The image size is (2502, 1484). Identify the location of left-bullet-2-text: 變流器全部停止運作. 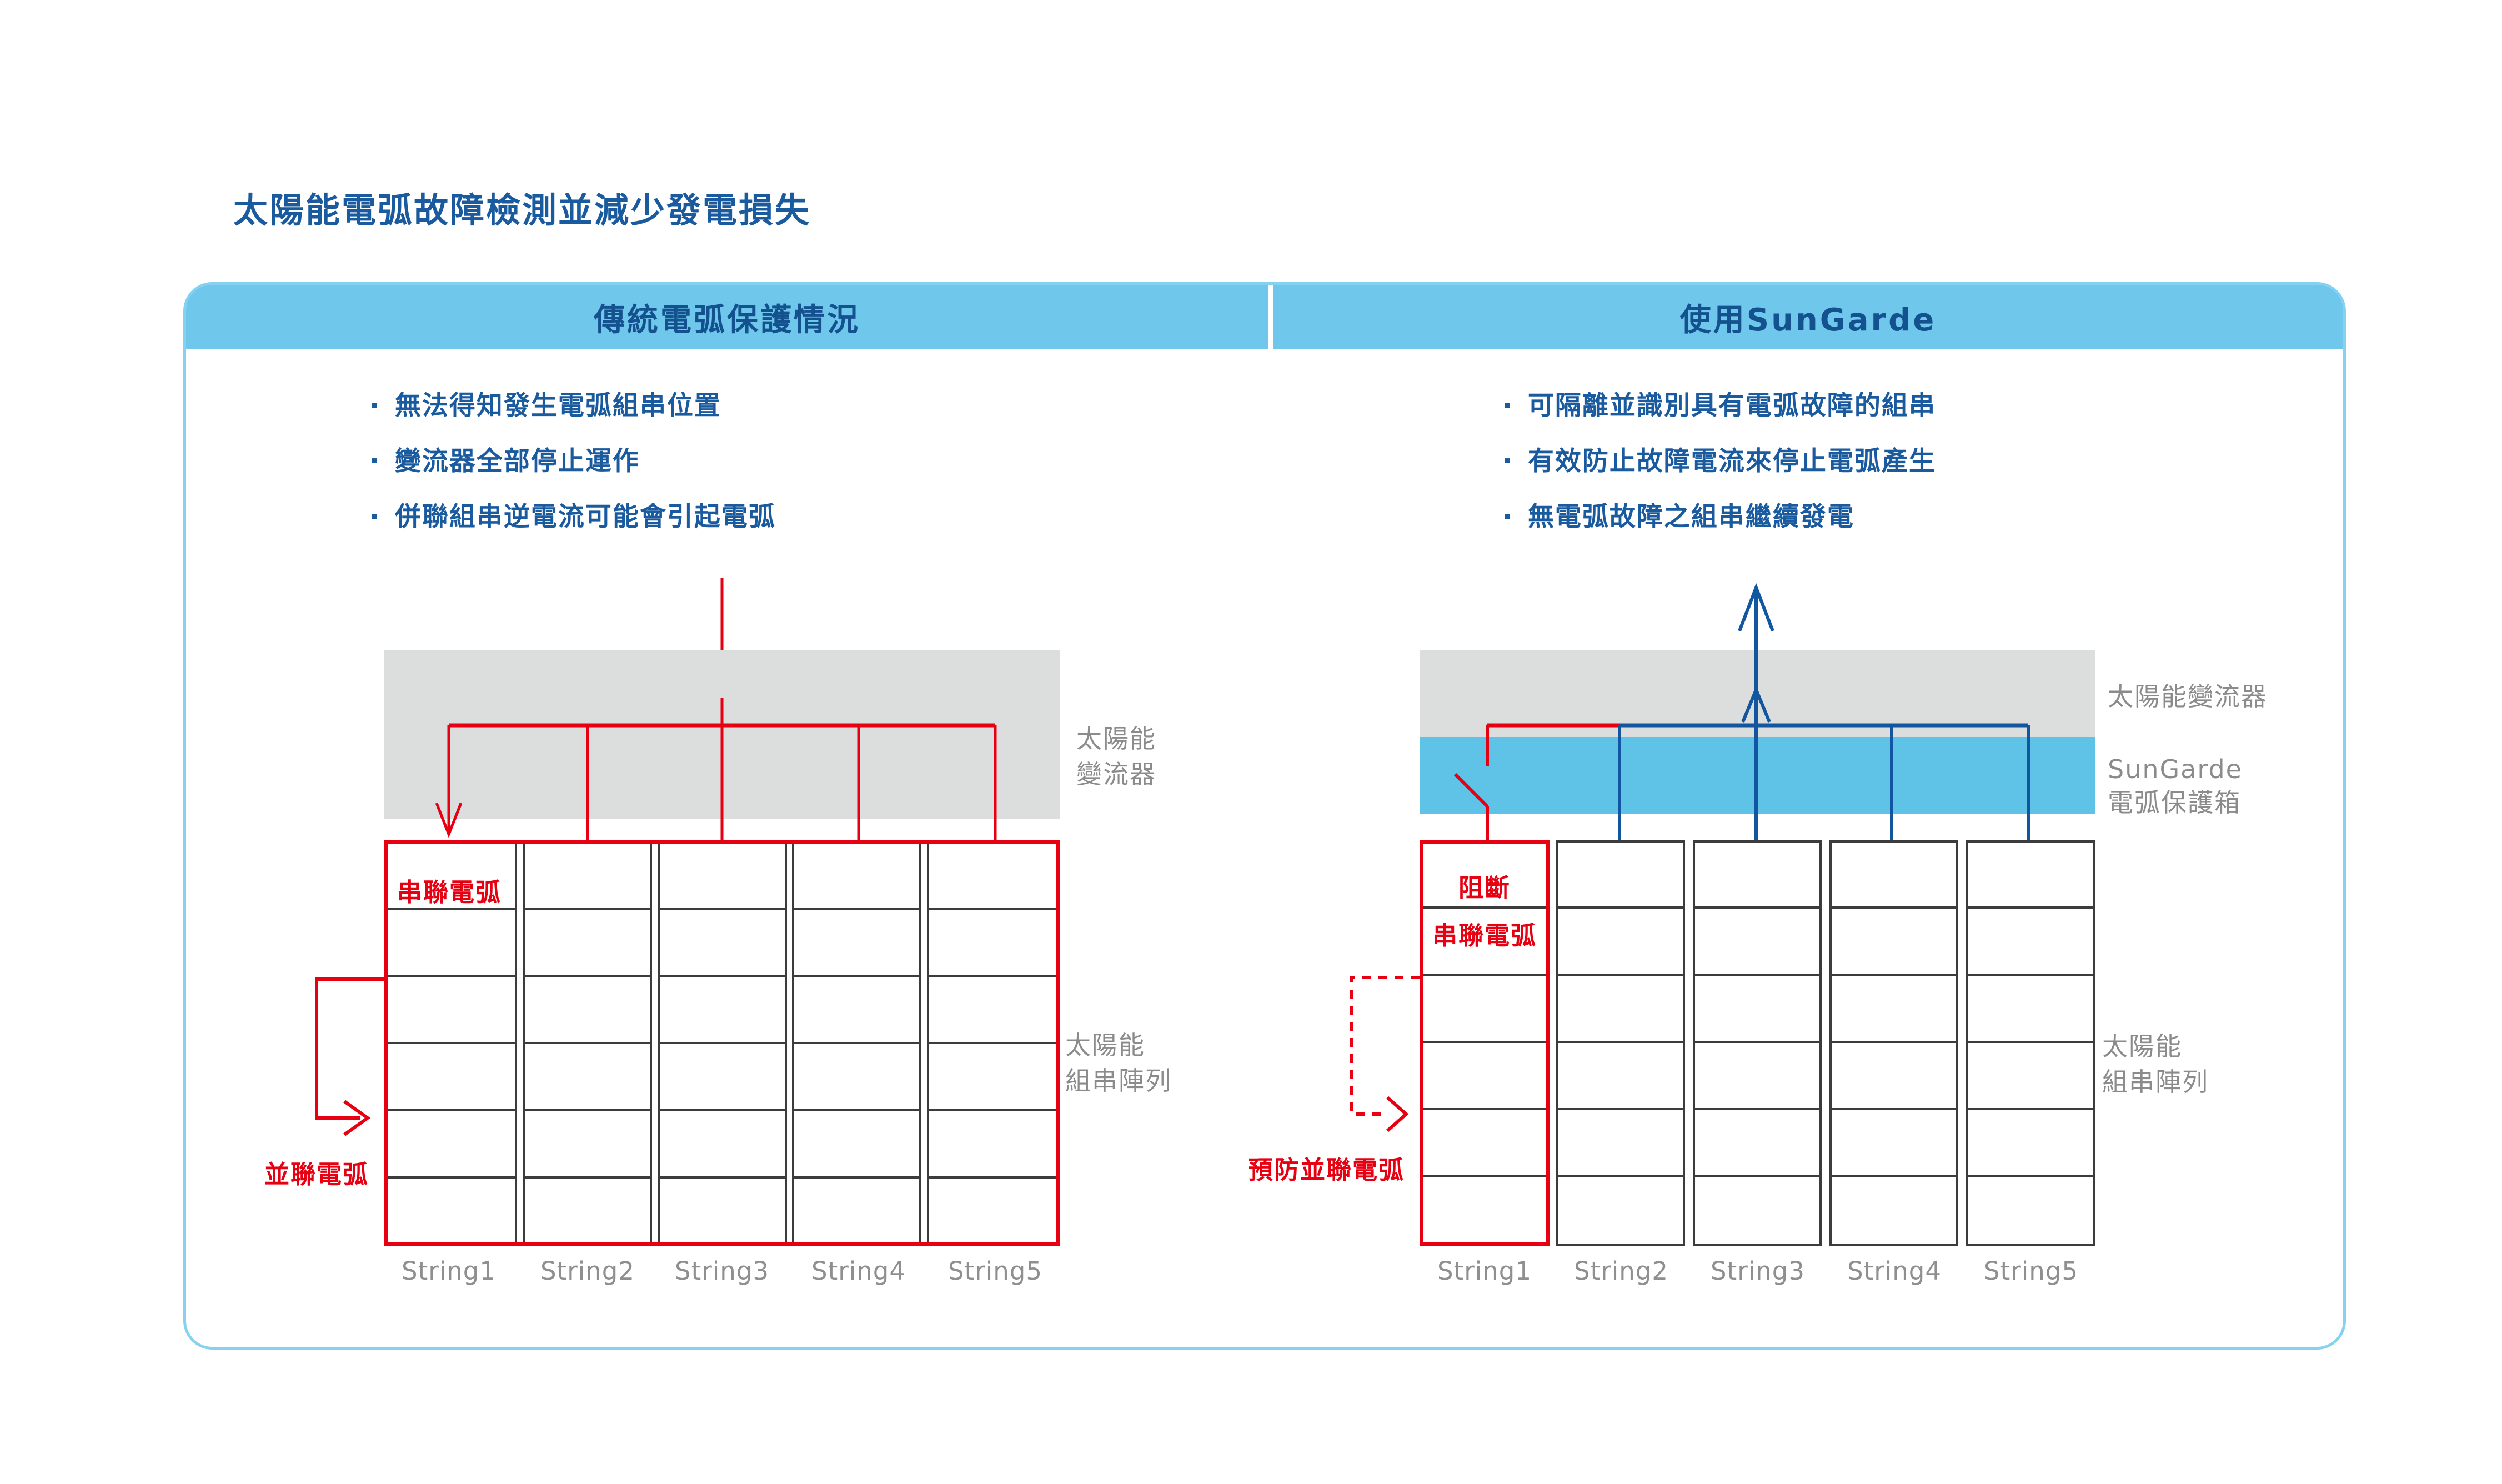
(517, 461).